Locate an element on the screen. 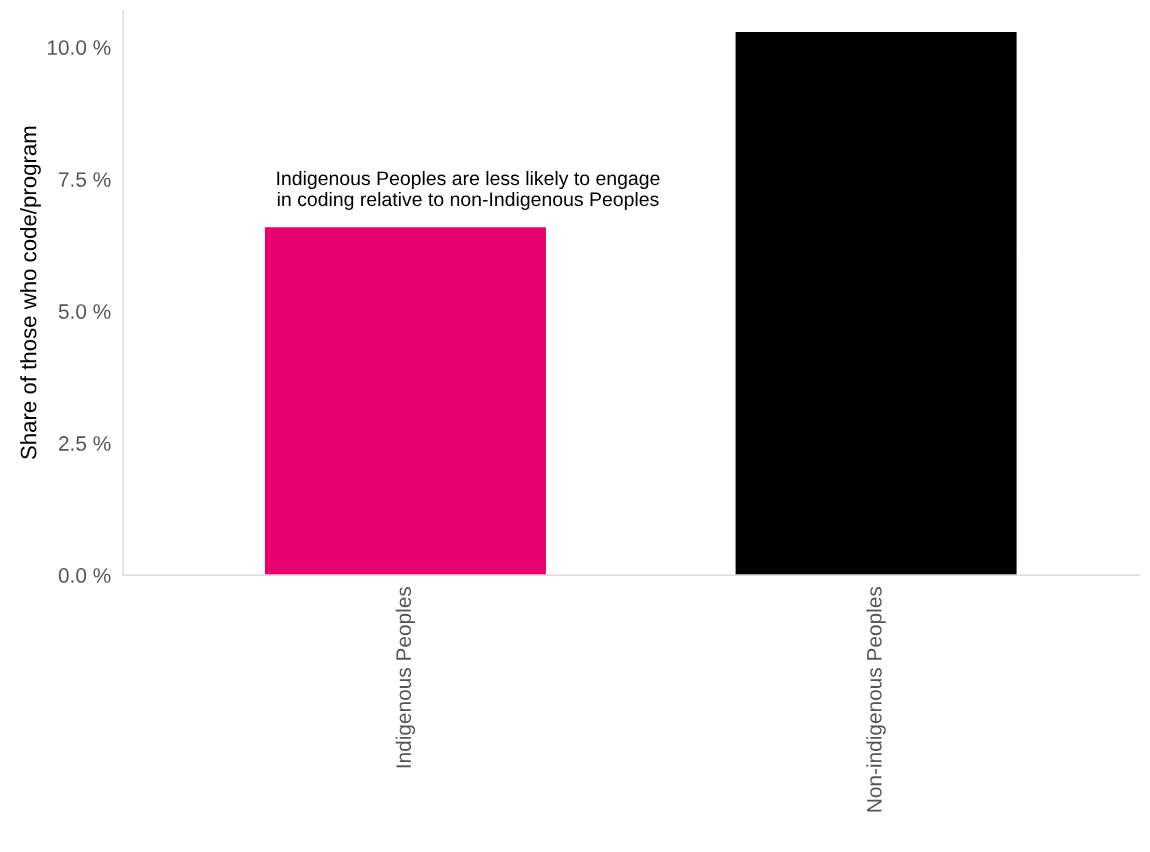 Image resolution: width=1150 pixels, height=852 pixels. y-axis-title: Share of those who code/program is located at coordinates (30, 293).